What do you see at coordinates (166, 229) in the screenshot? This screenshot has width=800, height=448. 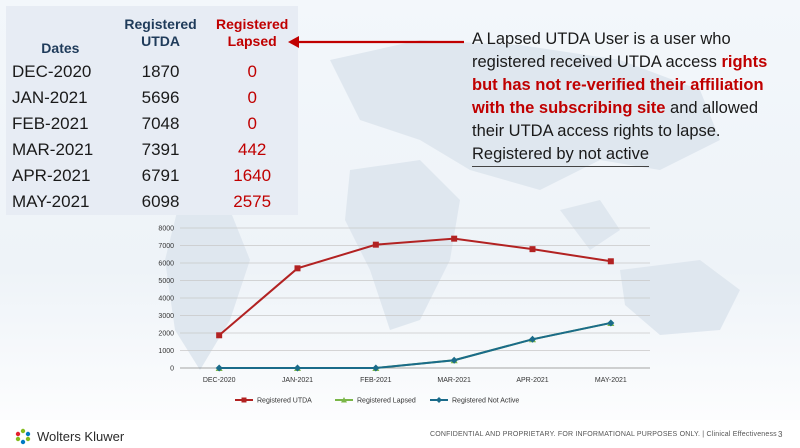 I see `y-tick-label: 8000` at bounding box center [166, 229].